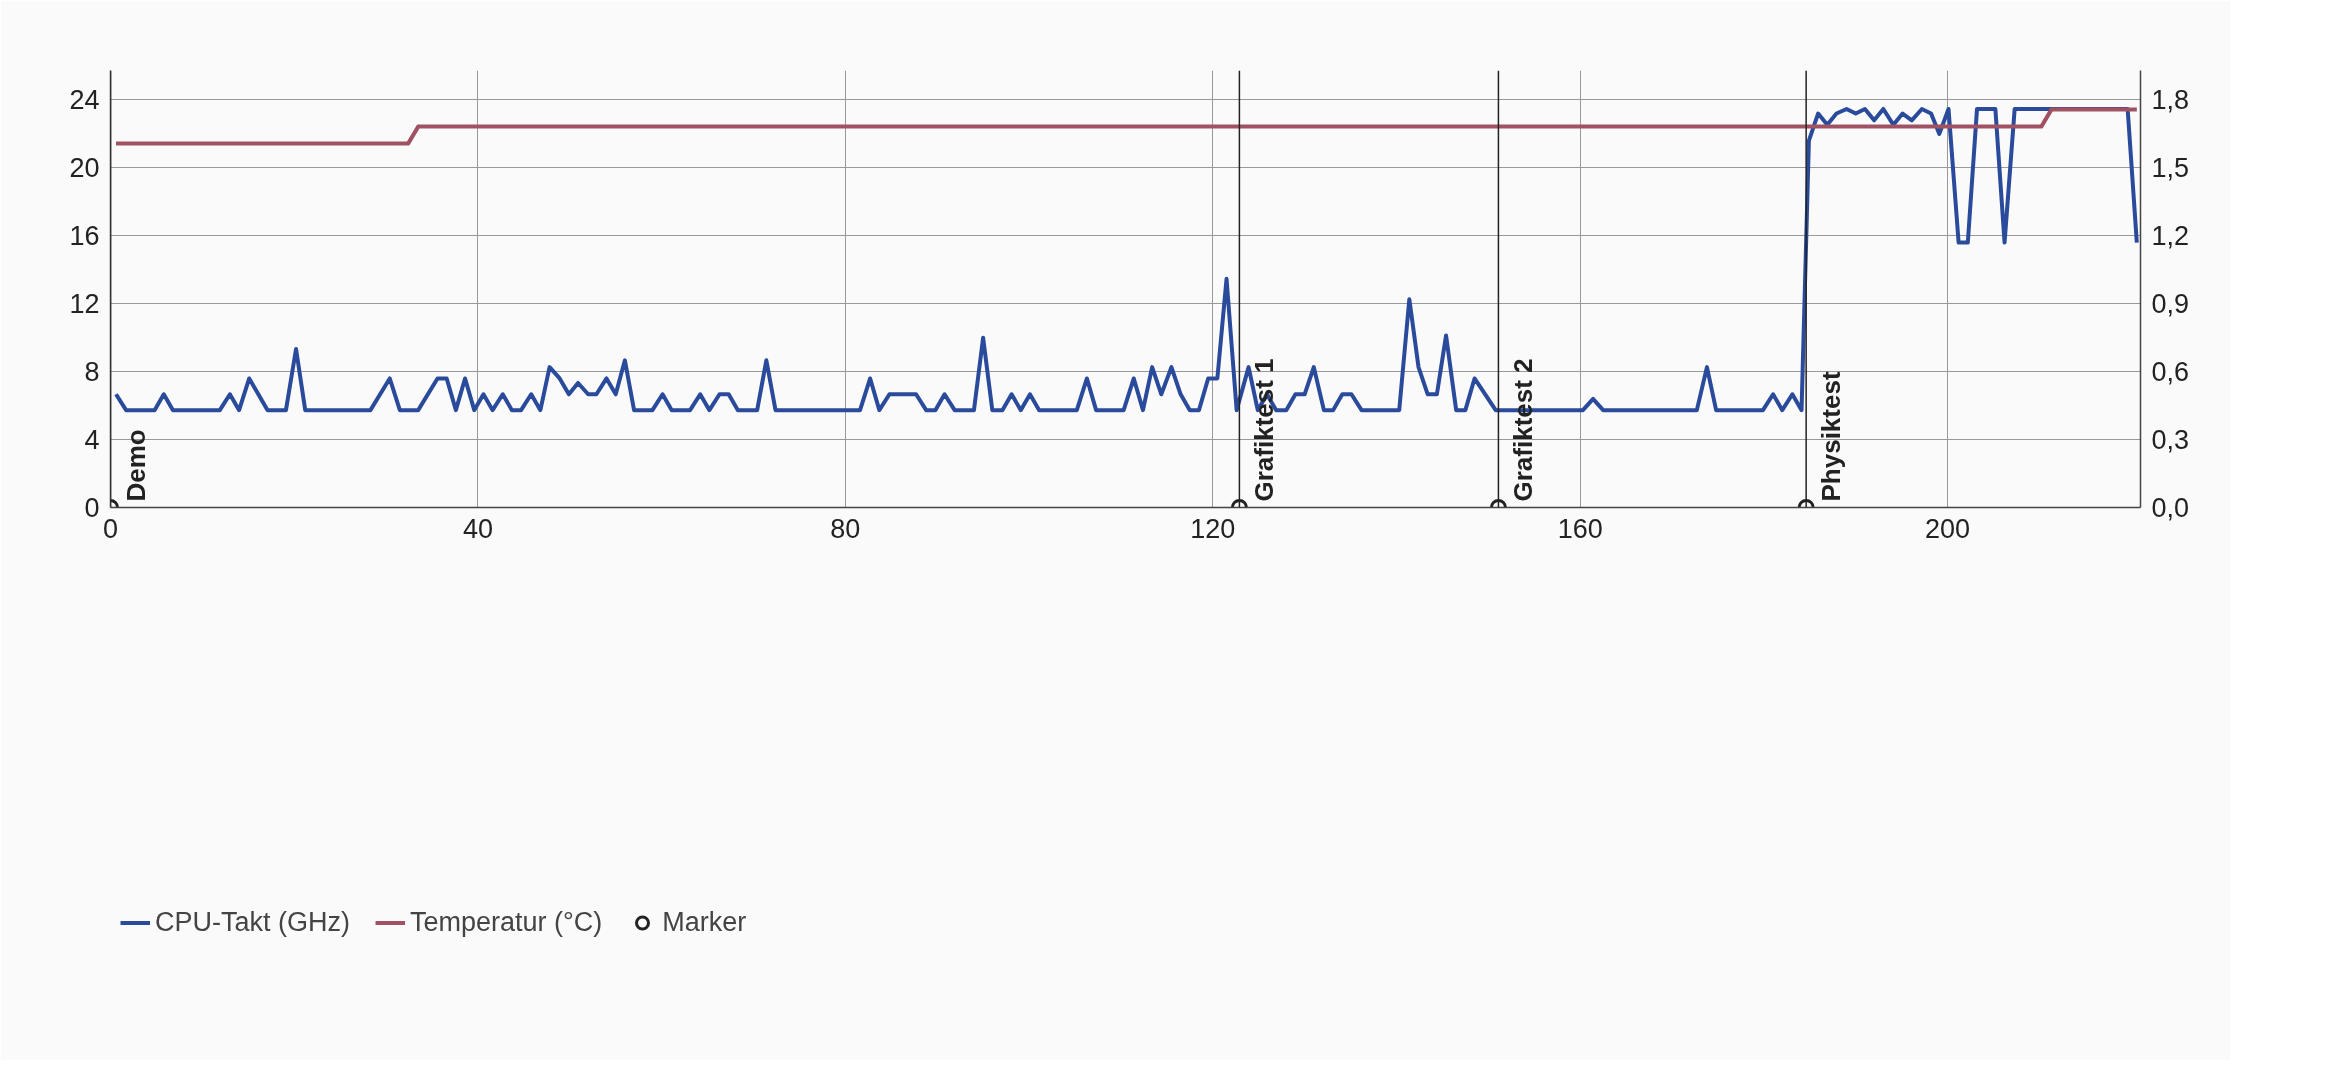  What do you see at coordinates (84, 303) in the screenshot?
I see `y-tick-label: 12` at bounding box center [84, 303].